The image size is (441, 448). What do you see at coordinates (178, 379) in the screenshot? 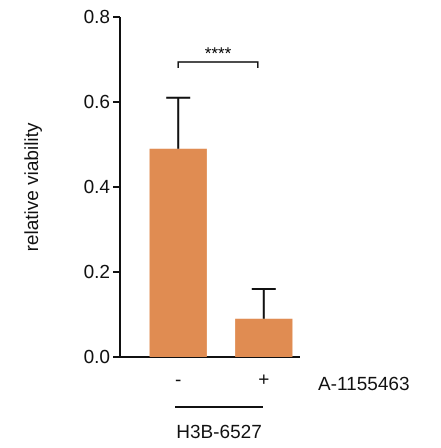
I see `x-tick-label: -` at bounding box center [178, 379].